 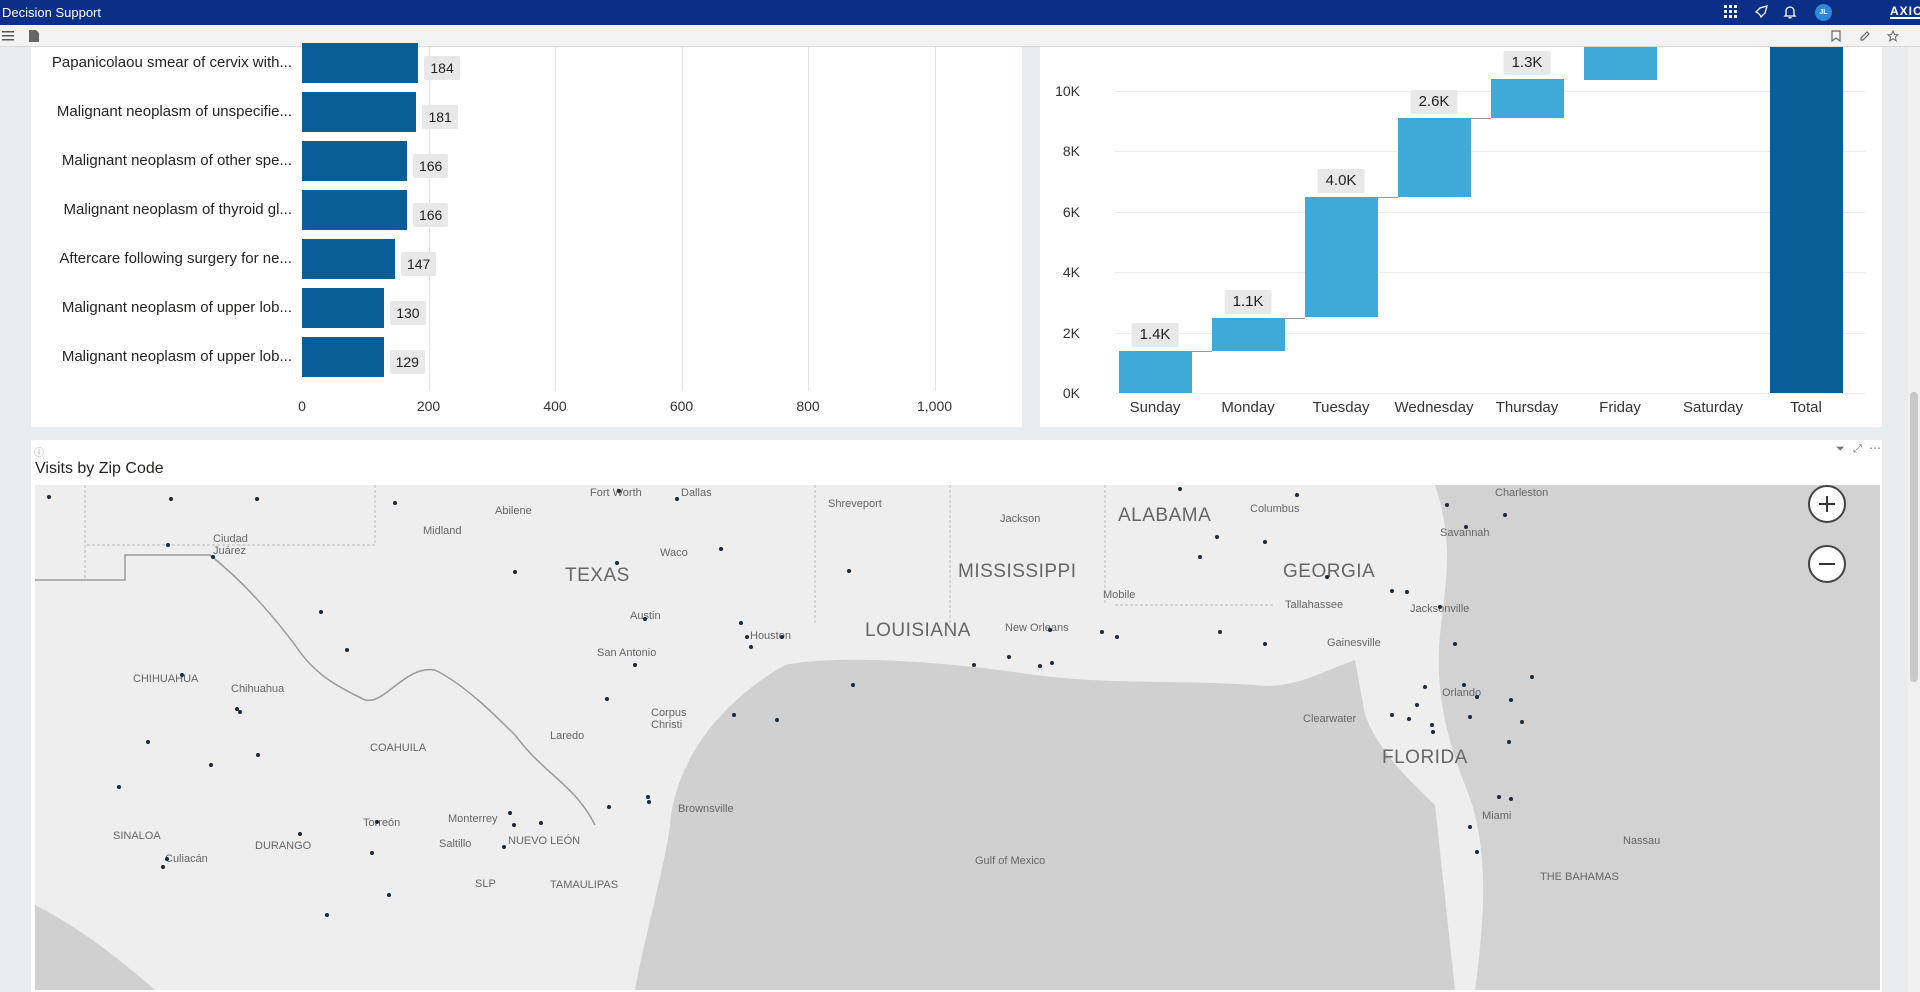 What do you see at coordinates (1827, 564) in the screenshot?
I see `zoom-out-button` at bounding box center [1827, 564].